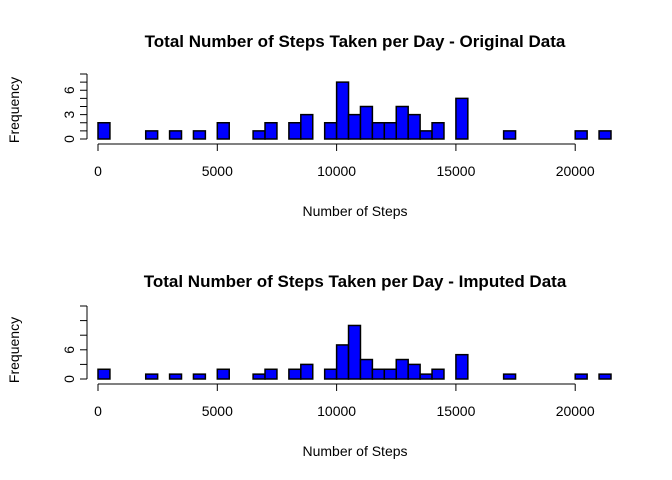 This screenshot has height=480, width=672. I want to click on x-axis-original: 0 5000 10000 15000 20000, so click(344, 161).